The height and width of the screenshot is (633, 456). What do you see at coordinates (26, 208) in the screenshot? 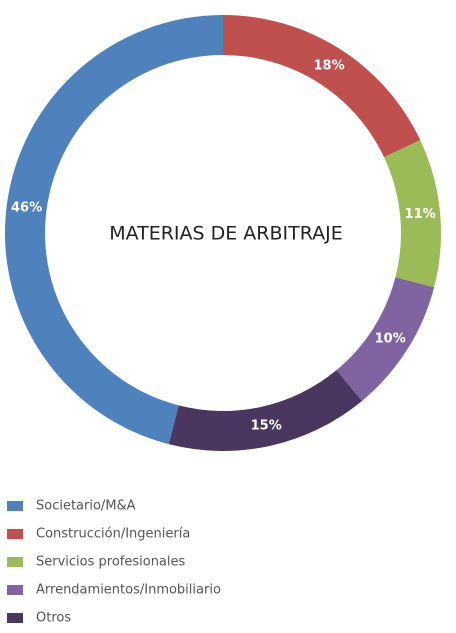
I see `value-label: 46%` at bounding box center [26, 208].